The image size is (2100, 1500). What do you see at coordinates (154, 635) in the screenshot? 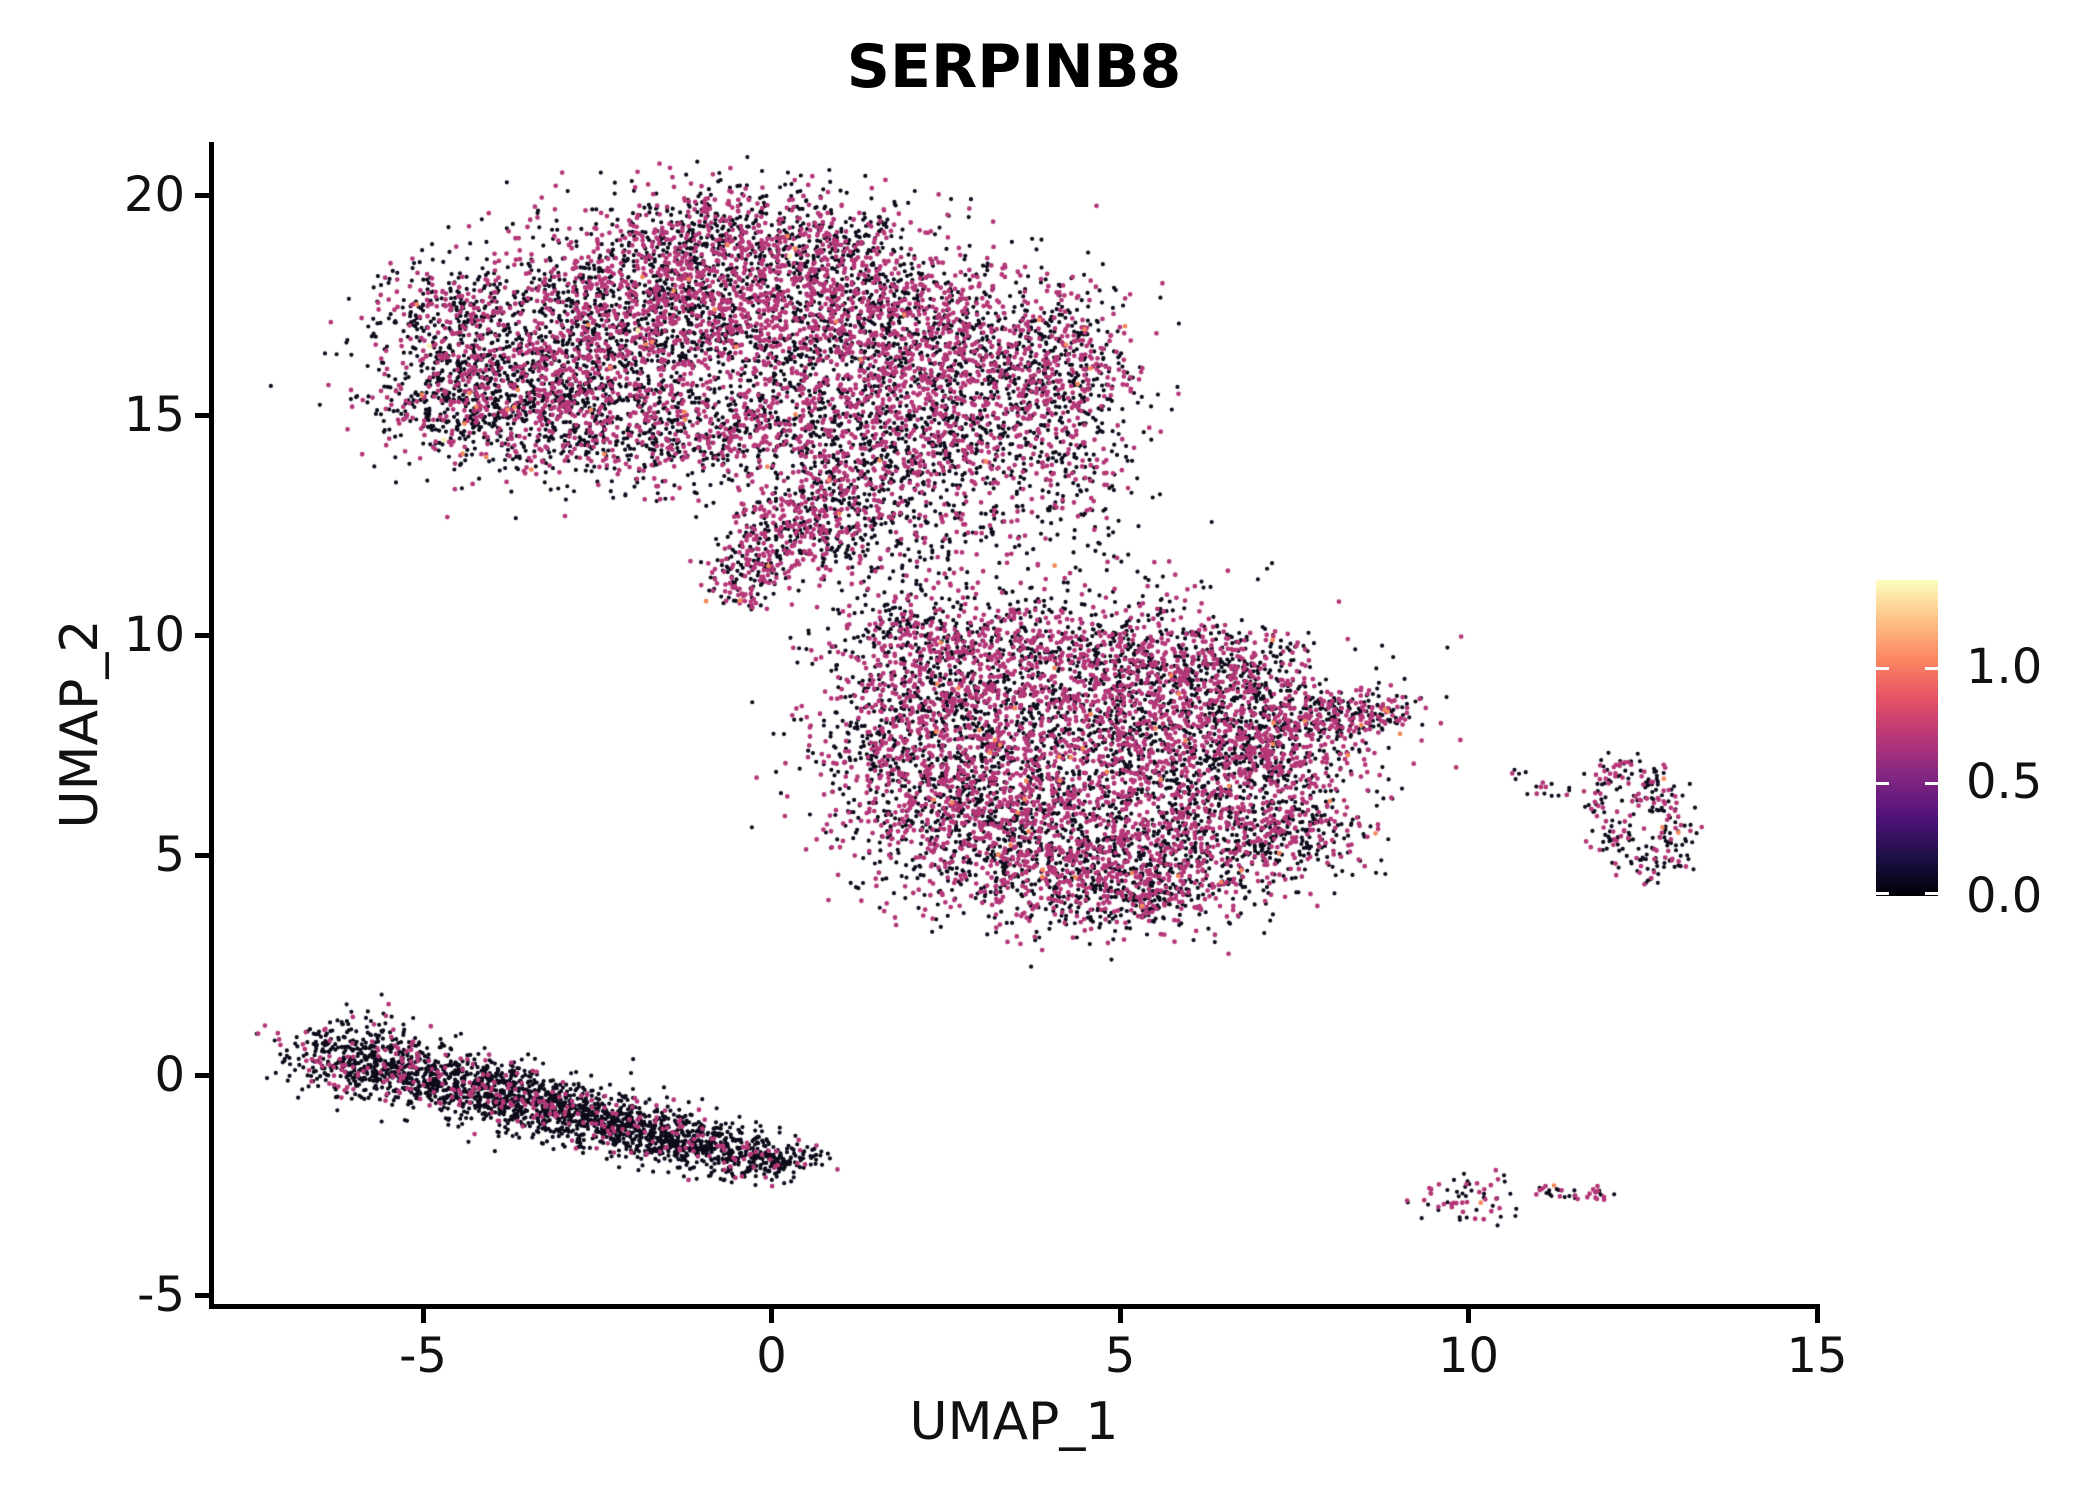
I see `y-tick-label: 10` at bounding box center [154, 635].